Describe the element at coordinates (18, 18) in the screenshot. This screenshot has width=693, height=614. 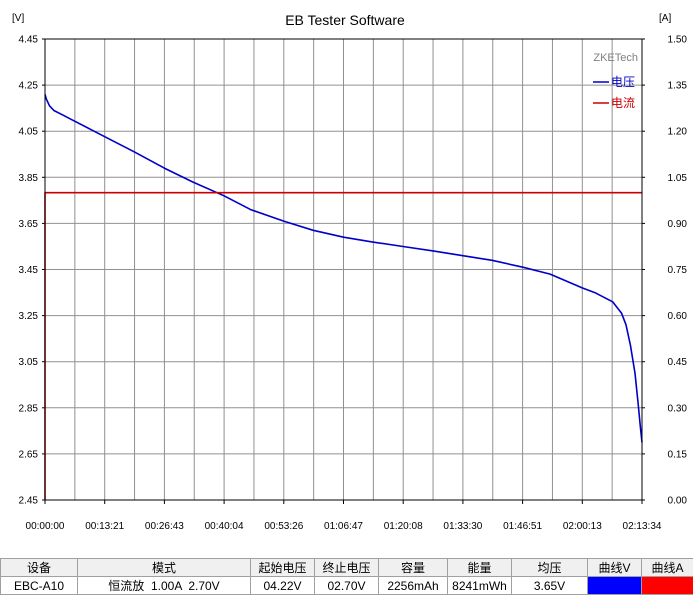
I see `left-axis-unit: [V]` at that location.